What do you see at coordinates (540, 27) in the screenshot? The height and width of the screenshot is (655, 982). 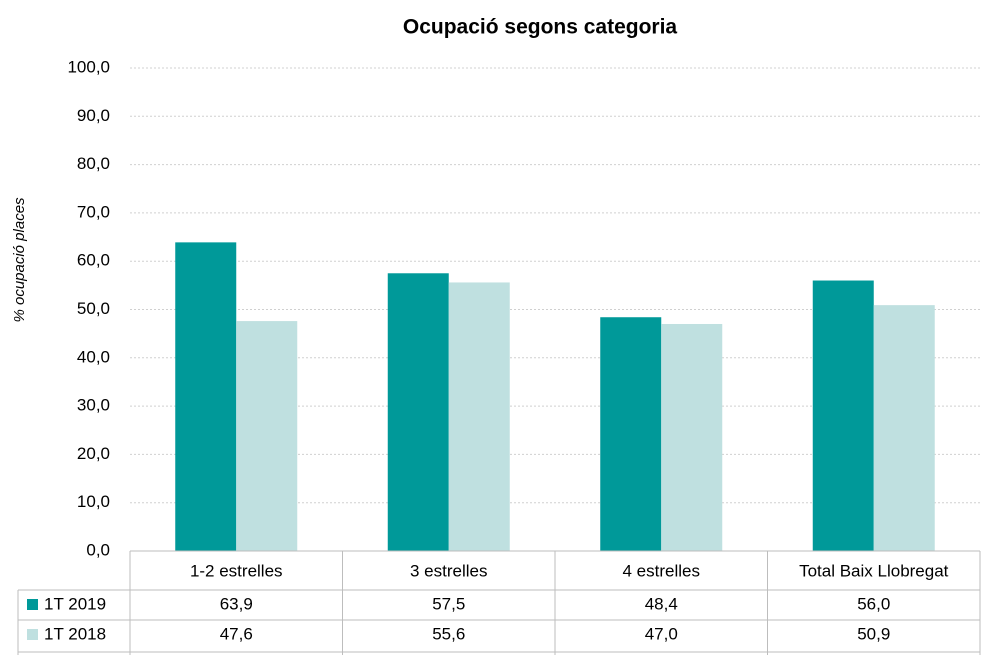 I see `chart-title: Ocupació segons categoria` at bounding box center [540, 27].